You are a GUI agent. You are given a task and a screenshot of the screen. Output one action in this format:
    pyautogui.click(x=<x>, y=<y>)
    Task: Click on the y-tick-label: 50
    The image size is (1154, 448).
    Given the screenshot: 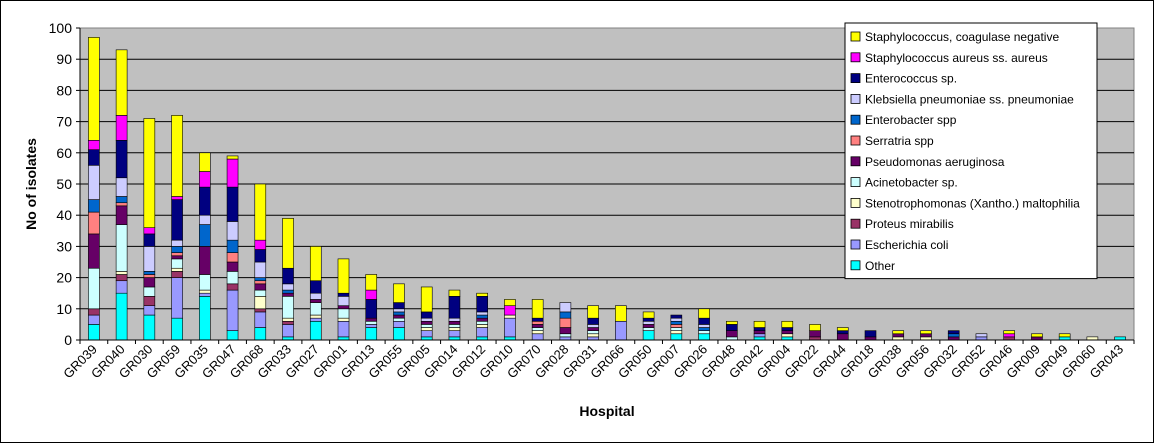 What is the action you would take?
    pyautogui.click(x=64, y=184)
    